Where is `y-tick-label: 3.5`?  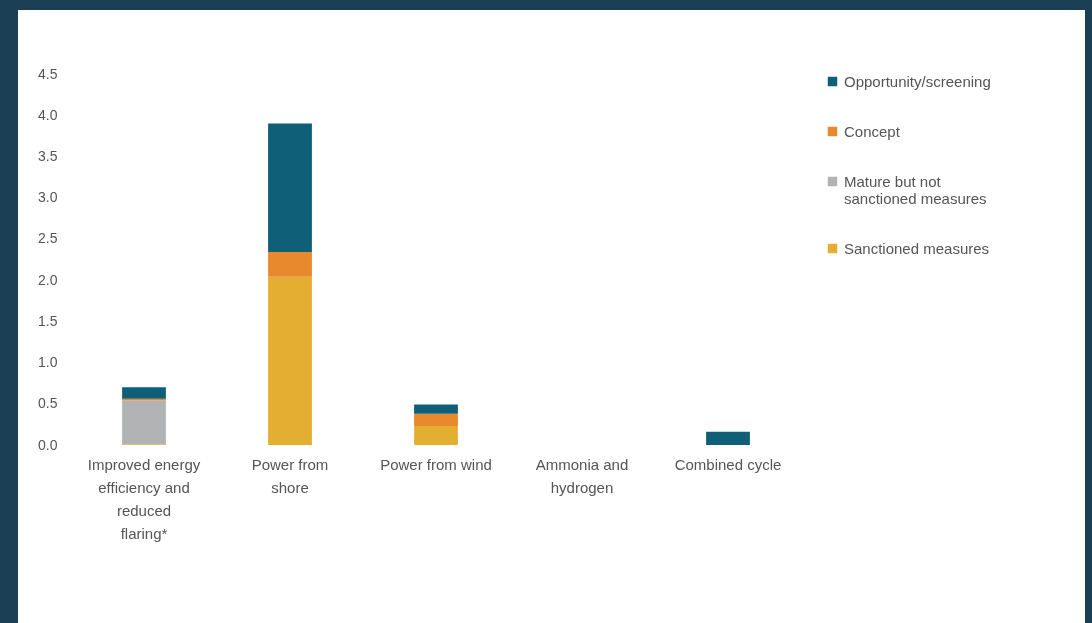 y-tick-label: 3.5 is located at coordinates (48, 155).